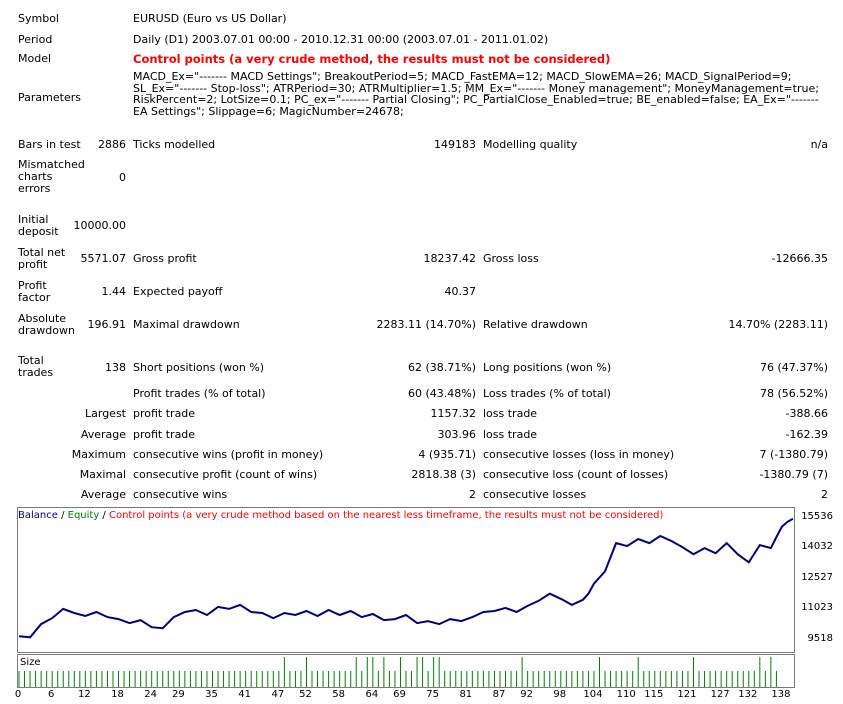  What do you see at coordinates (819, 144) in the screenshot?
I see `quality-value: n/a` at bounding box center [819, 144].